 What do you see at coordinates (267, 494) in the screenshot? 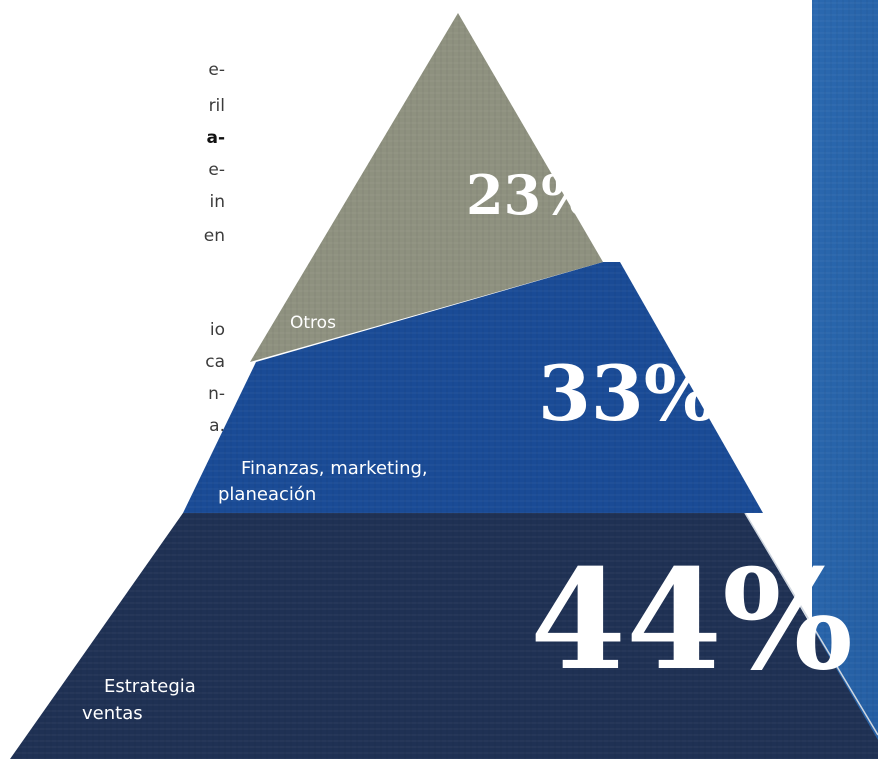
I see `segment-label: planeación` at bounding box center [267, 494].